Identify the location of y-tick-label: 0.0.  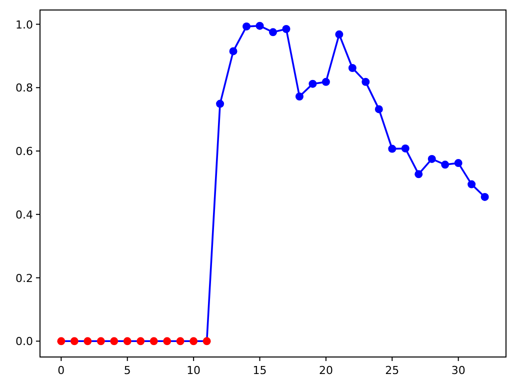
(24, 341).